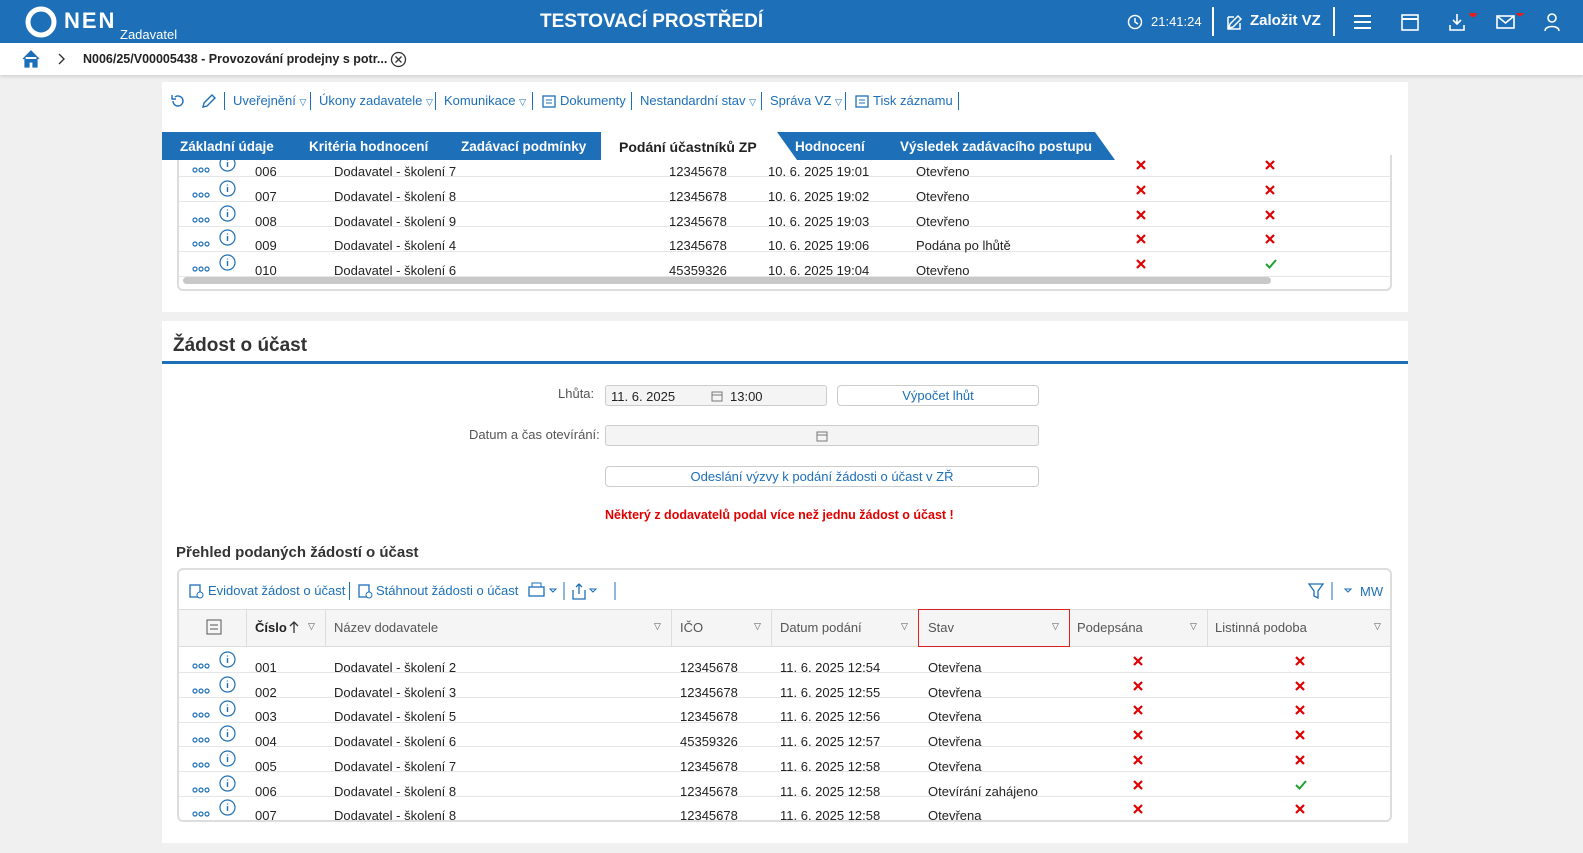 The height and width of the screenshot is (853, 1583). What do you see at coordinates (1261, 627) in the screenshot?
I see `column-header: Listinná podoba` at bounding box center [1261, 627].